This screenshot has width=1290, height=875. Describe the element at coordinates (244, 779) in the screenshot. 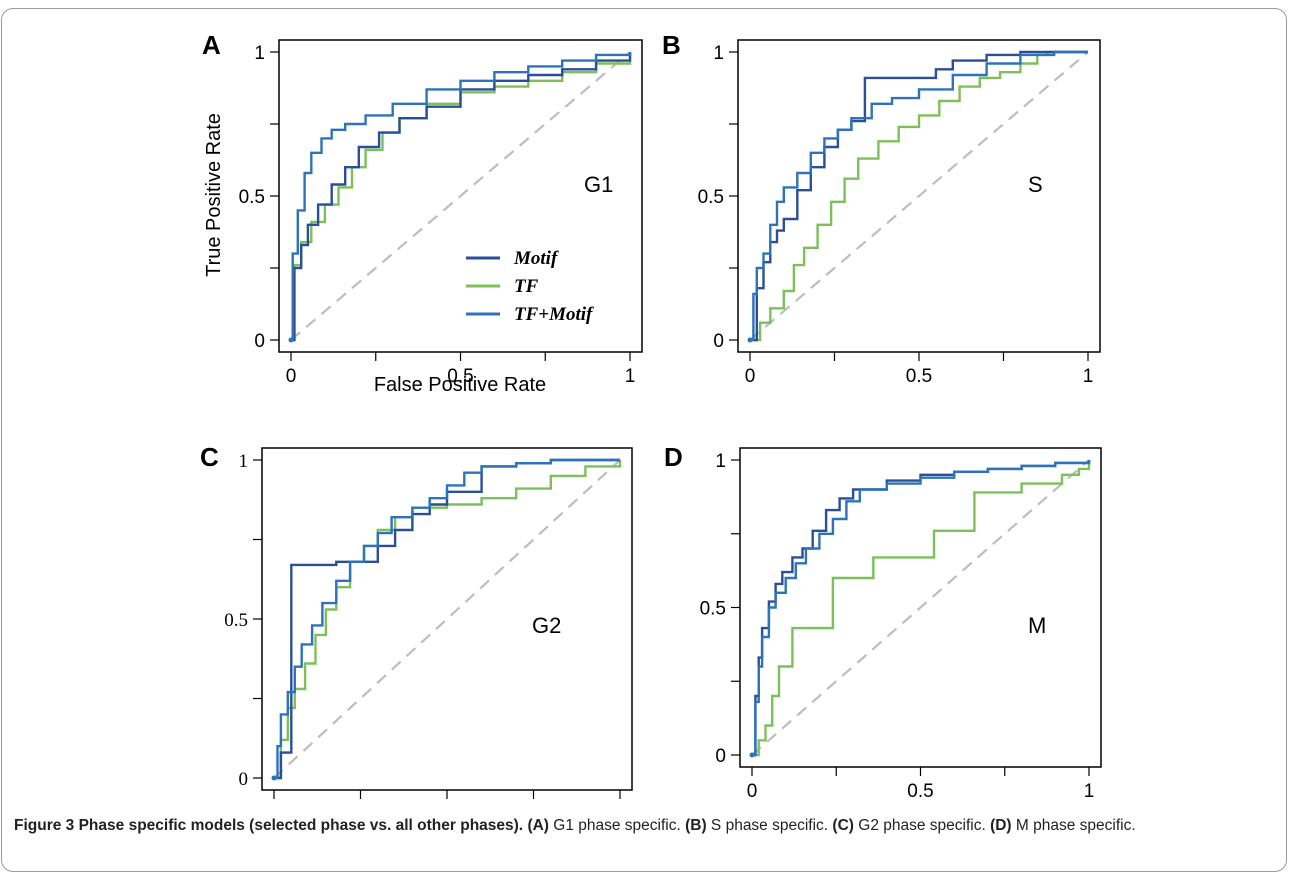

I see `p2-y-tick-label-0: 0` at that location.